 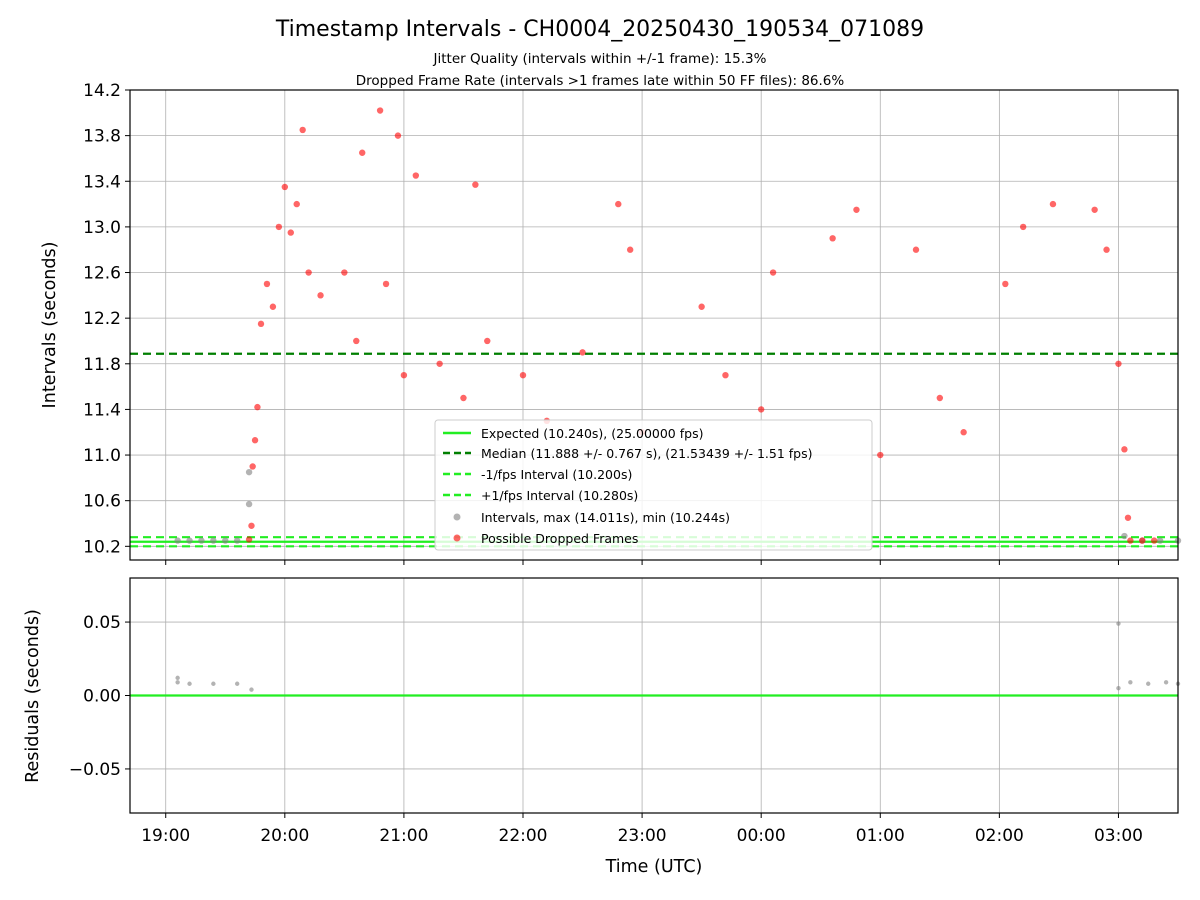 What do you see at coordinates (102, 319) in the screenshot?
I see `top-y-tick-label: 12.2` at bounding box center [102, 319].